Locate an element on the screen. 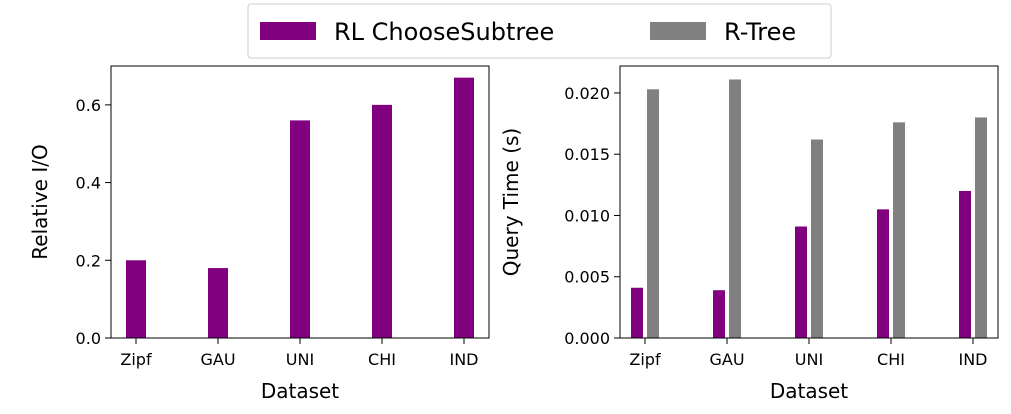 This screenshot has height=414, width=1011. y-tick-label: 0.015 is located at coordinates (587, 154).